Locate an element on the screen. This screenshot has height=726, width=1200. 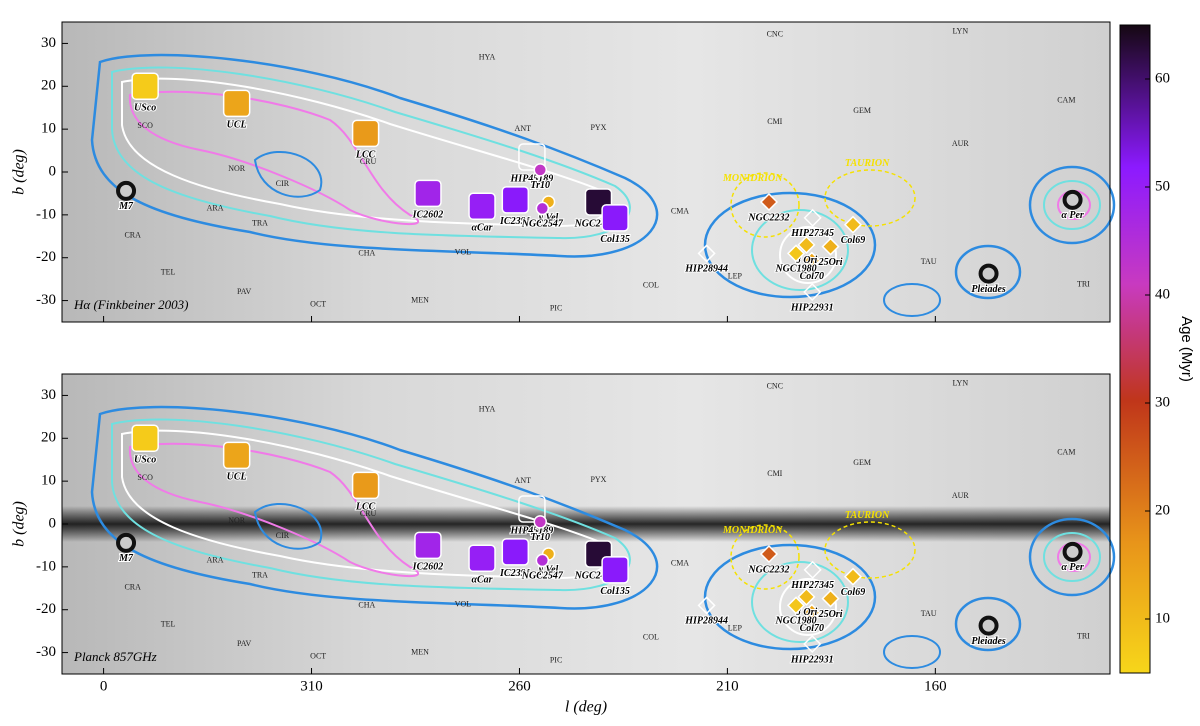
group-label: αCar is located at coordinates (481, 228).